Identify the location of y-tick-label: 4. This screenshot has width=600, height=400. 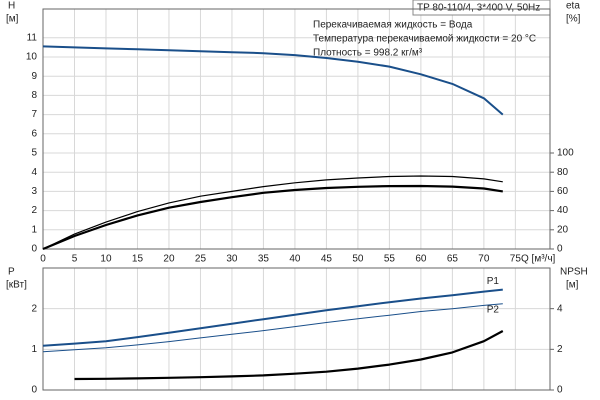
(34, 172).